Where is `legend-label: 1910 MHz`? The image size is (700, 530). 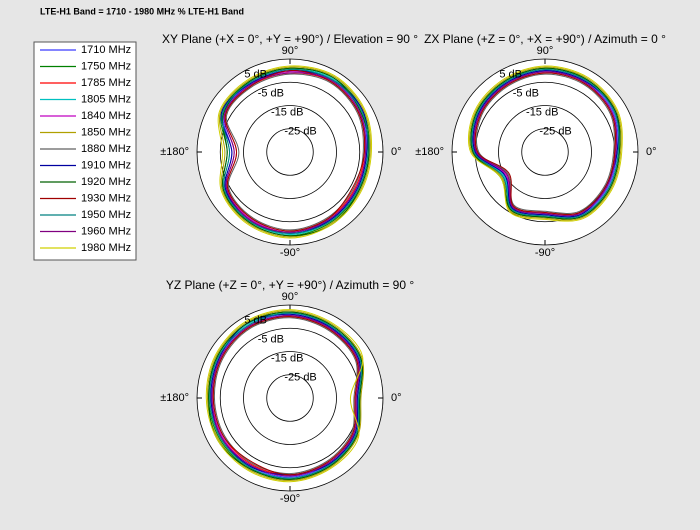 legend-label: 1910 MHz is located at coordinates (106, 165).